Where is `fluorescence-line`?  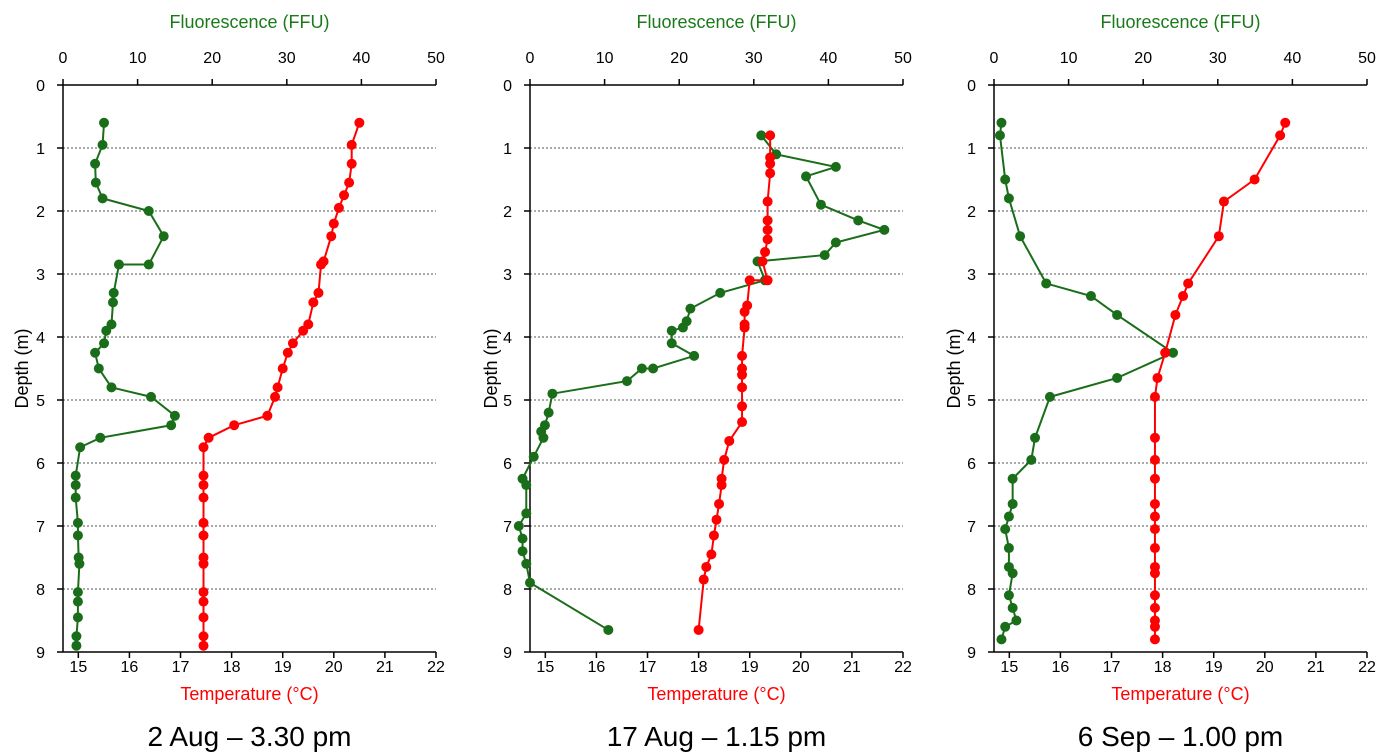 fluorescence-line is located at coordinates (1087, 381).